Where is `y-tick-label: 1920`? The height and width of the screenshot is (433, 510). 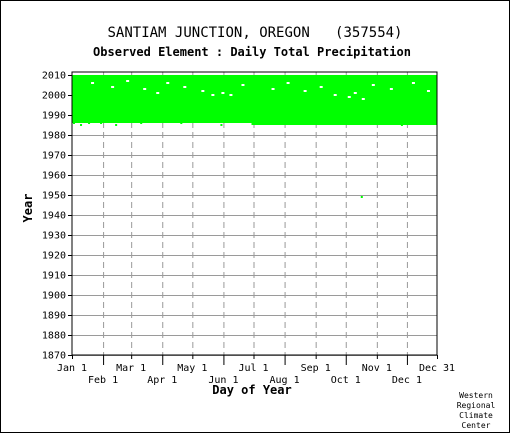 y-tick-label: 1920 is located at coordinates (54, 256).